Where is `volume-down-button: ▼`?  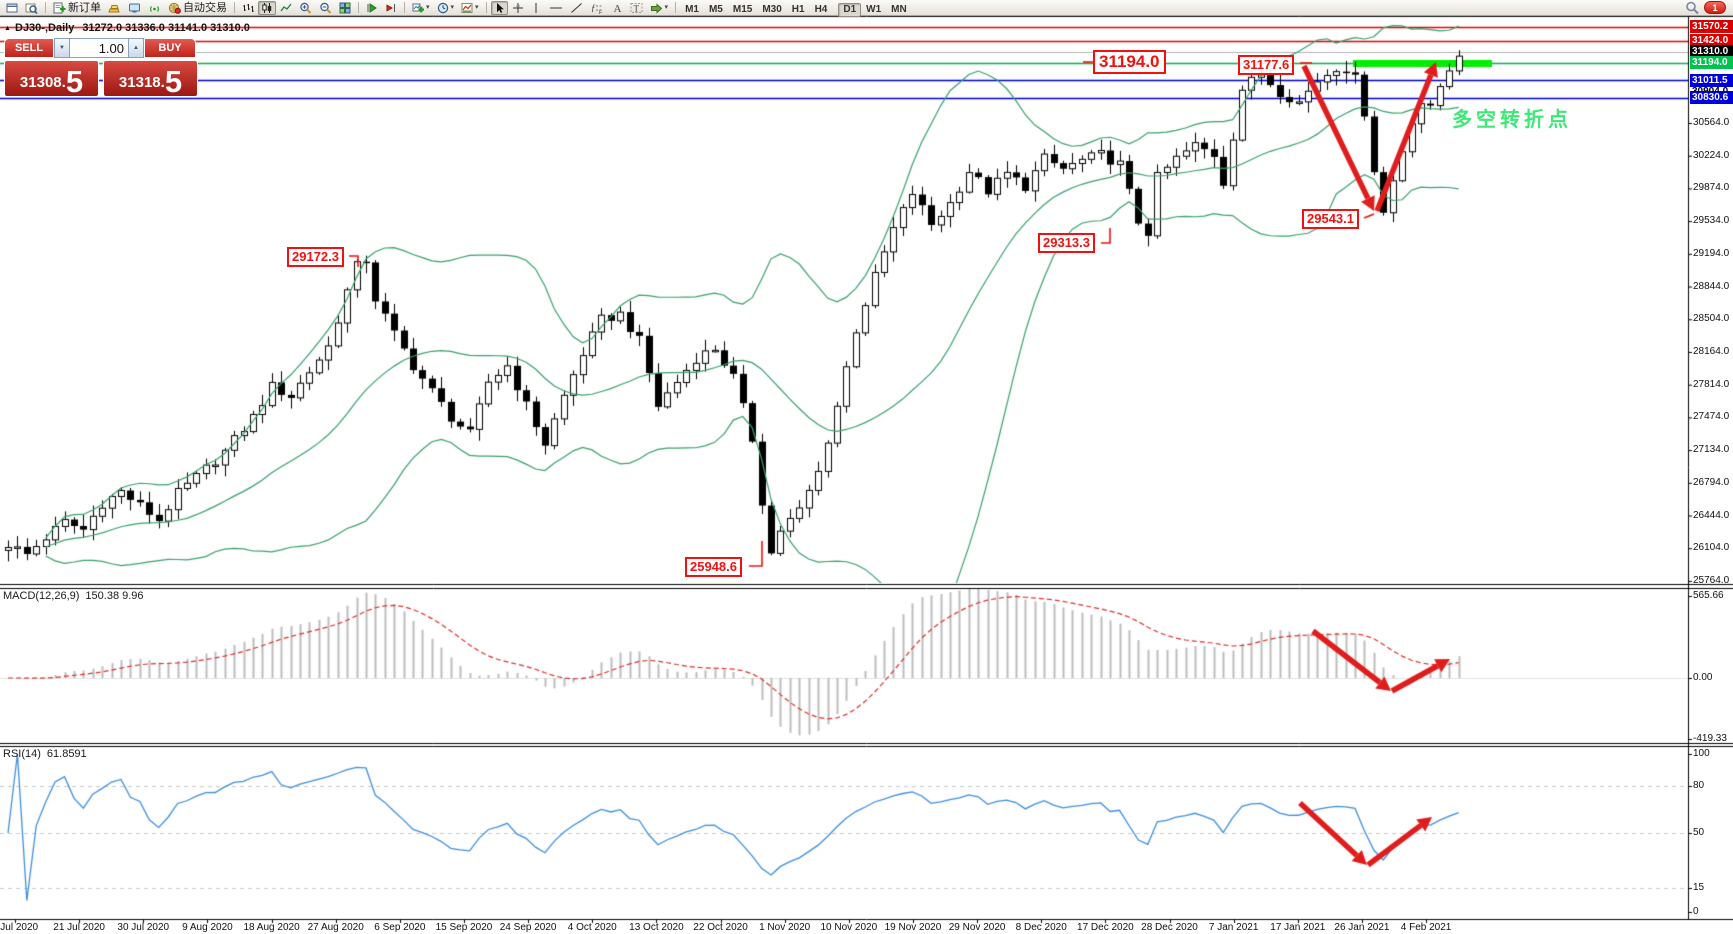
volume-down-button: ▼ is located at coordinates (62, 48).